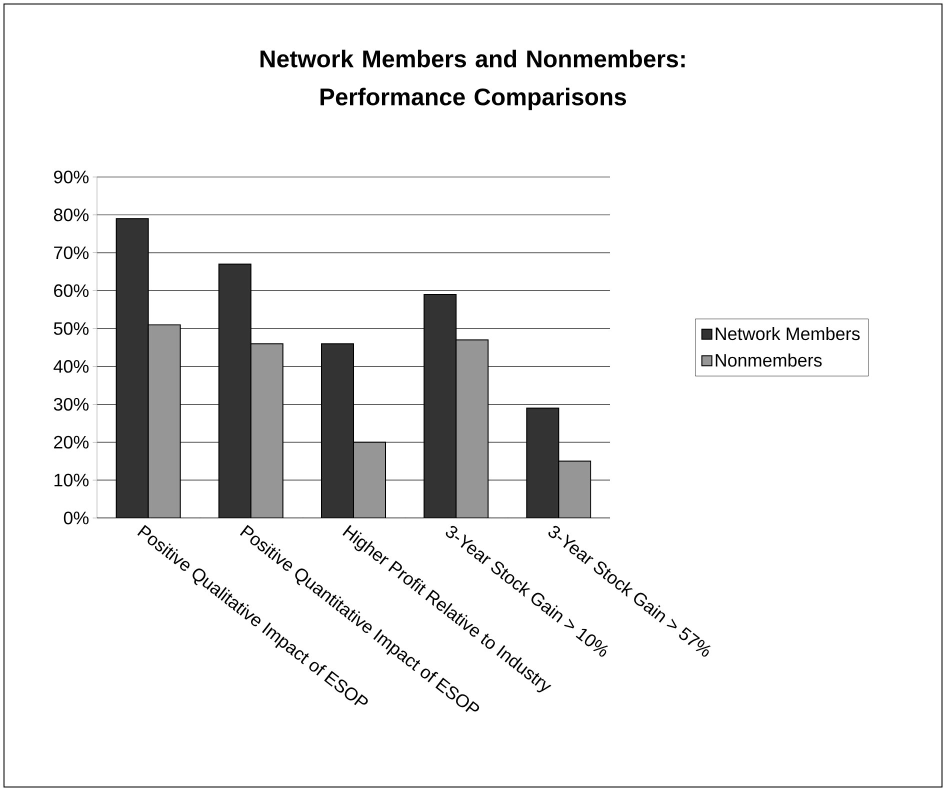  What do you see at coordinates (71, 328) in the screenshot?
I see `y-tick-label: 50%` at bounding box center [71, 328].